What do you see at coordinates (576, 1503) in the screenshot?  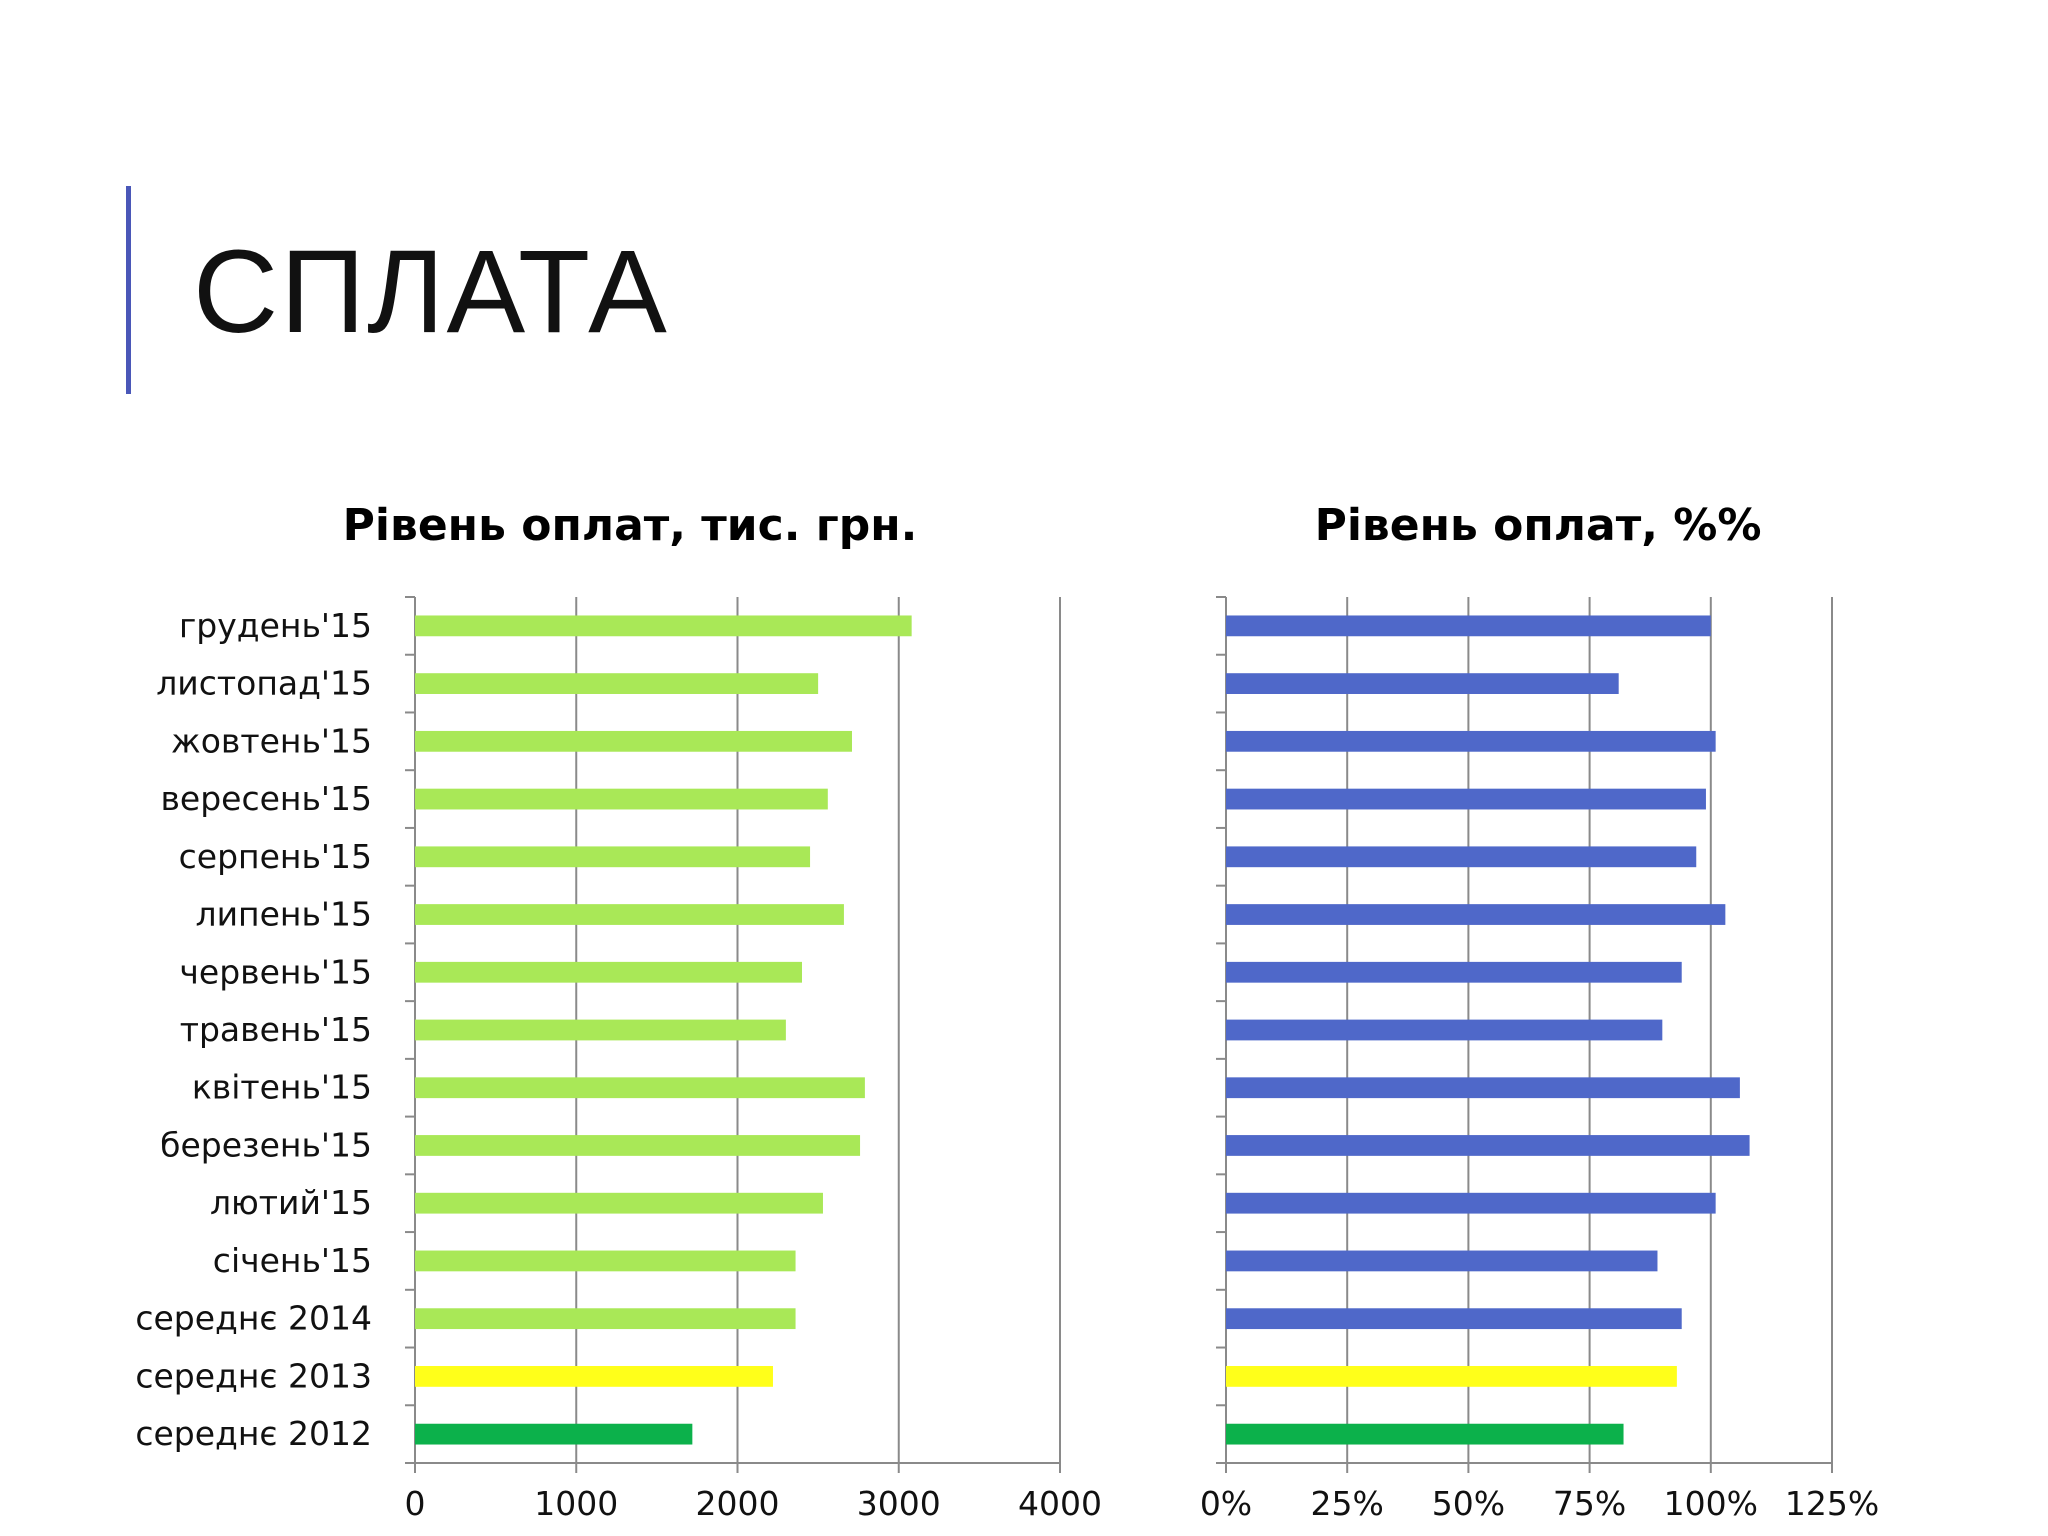 I see `x-tick-label: 1000` at bounding box center [576, 1503].